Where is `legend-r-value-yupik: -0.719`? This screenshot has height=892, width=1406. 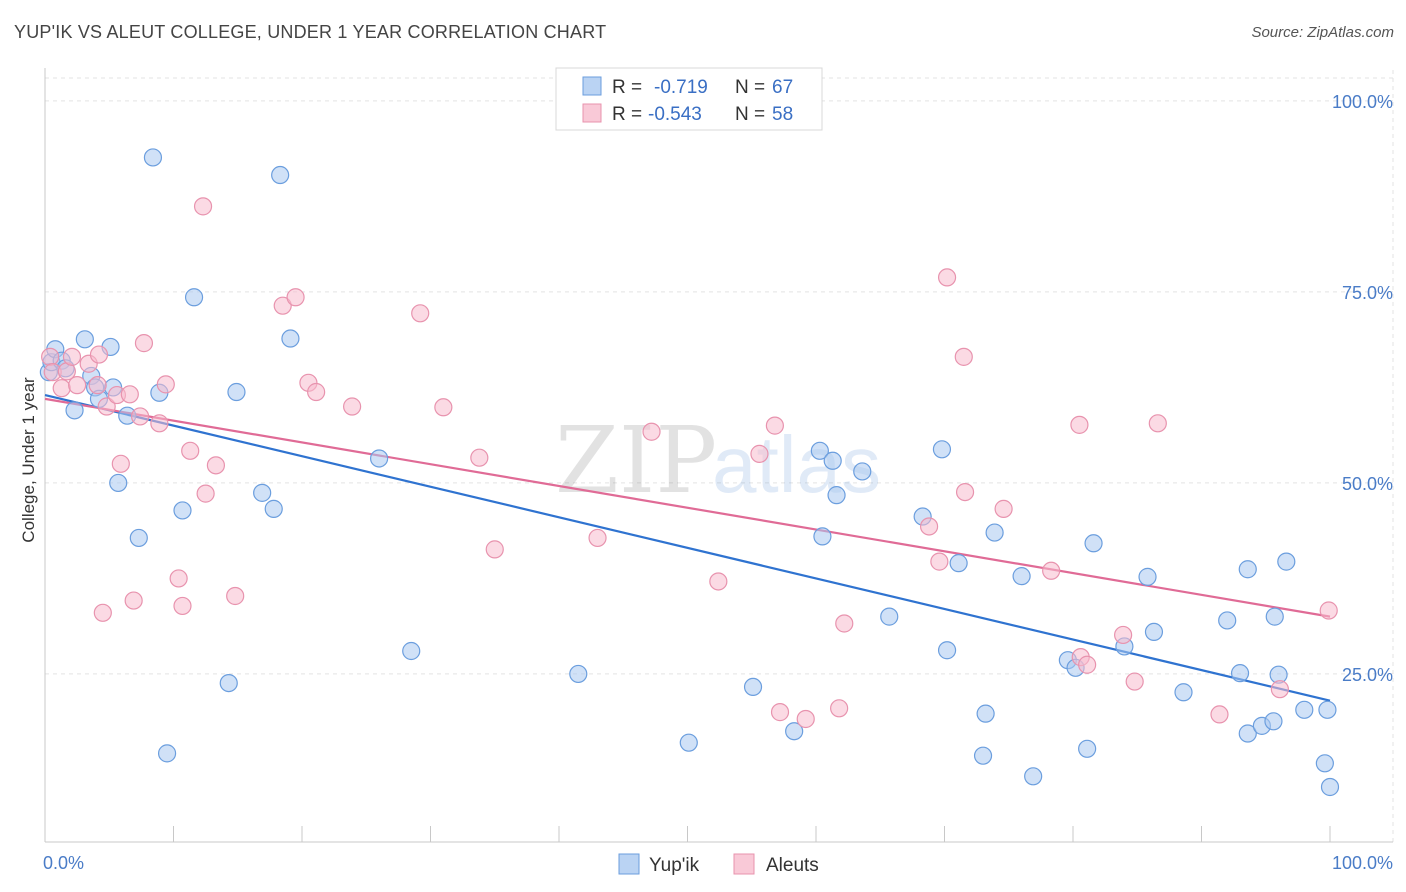 legend-r-value-yupik: -0.719 is located at coordinates (681, 87).